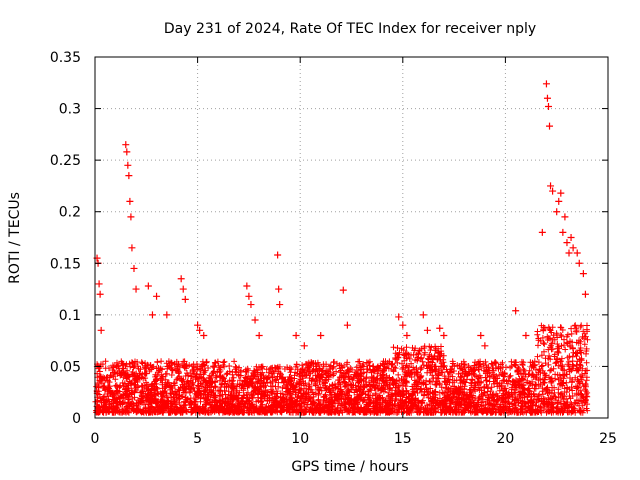 The height and width of the screenshot is (480, 640). What do you see at coordinates (70, 316) in the screenshot?
I see `y-tick-label: 0.1` at bounding box center [70, 316].